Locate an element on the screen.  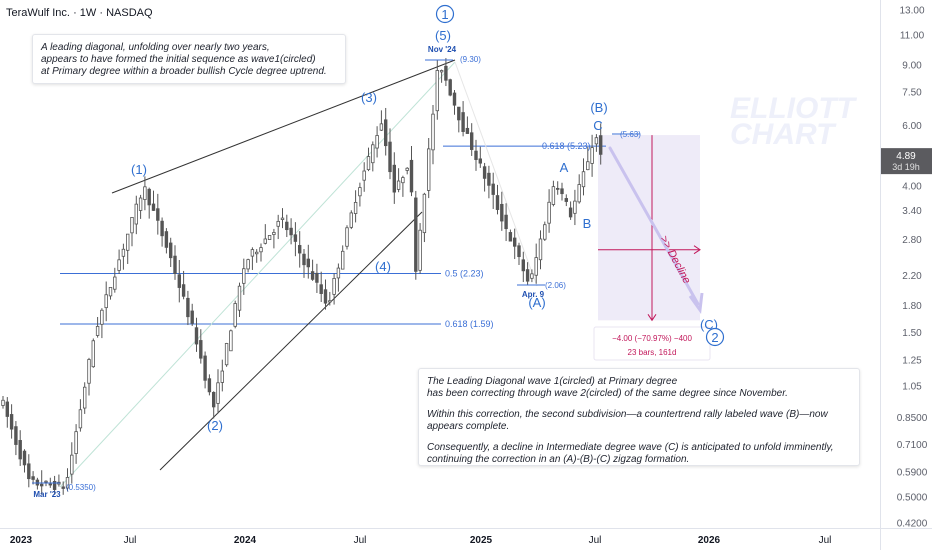
wave-label: A is located at coordinates (564, 167).